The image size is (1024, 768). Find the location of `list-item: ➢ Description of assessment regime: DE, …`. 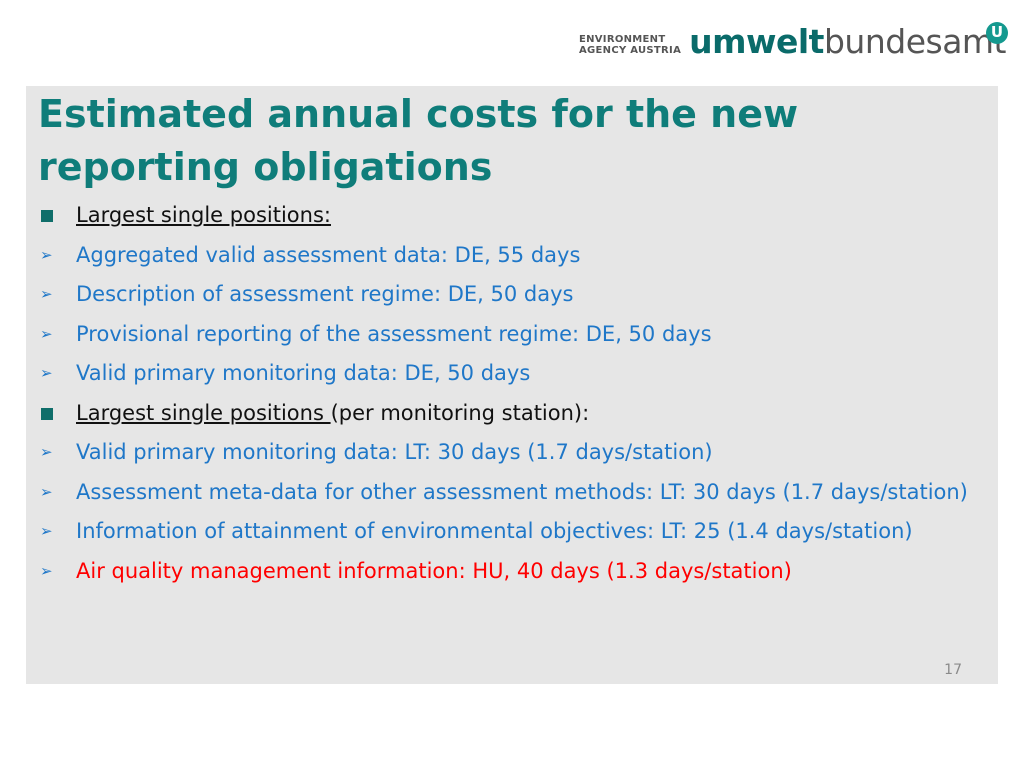

list-item: ➢ Description of assessment regime: DE, … is located at coordinates (525, 294).